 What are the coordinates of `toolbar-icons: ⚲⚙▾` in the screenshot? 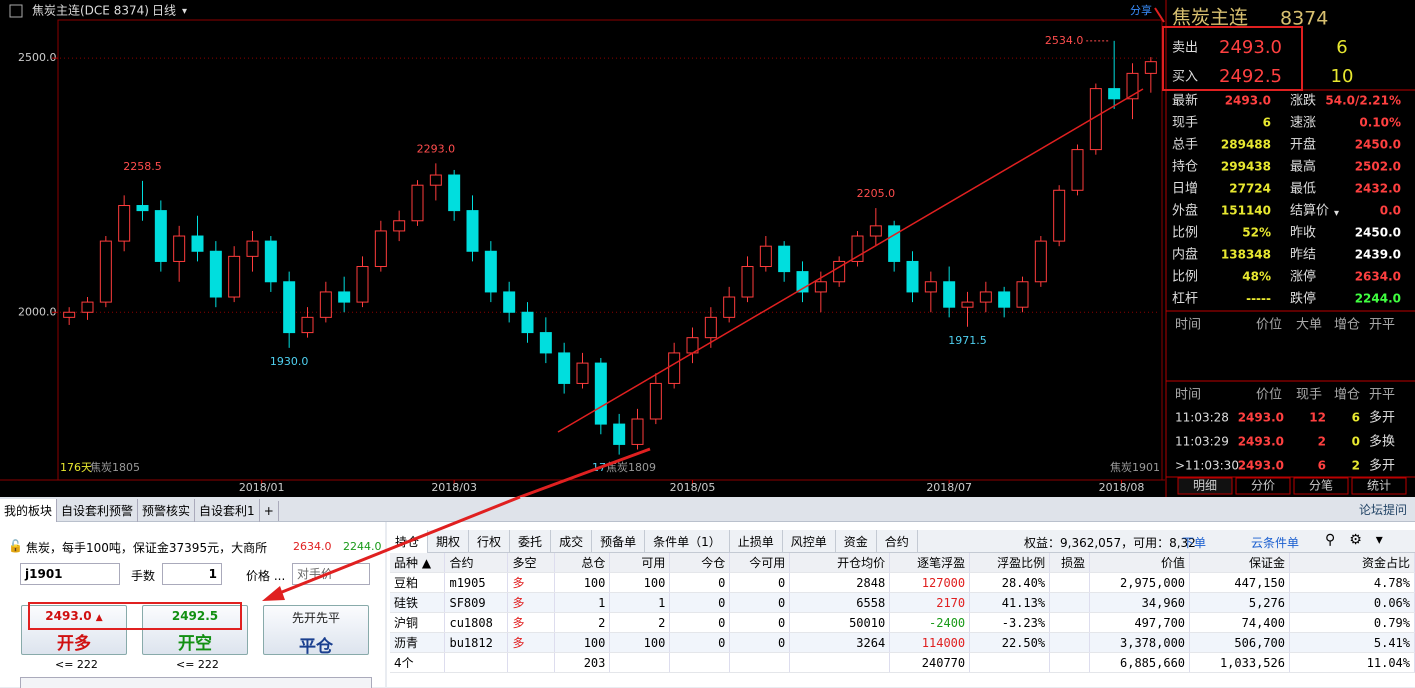 It's located at (1361, 540).